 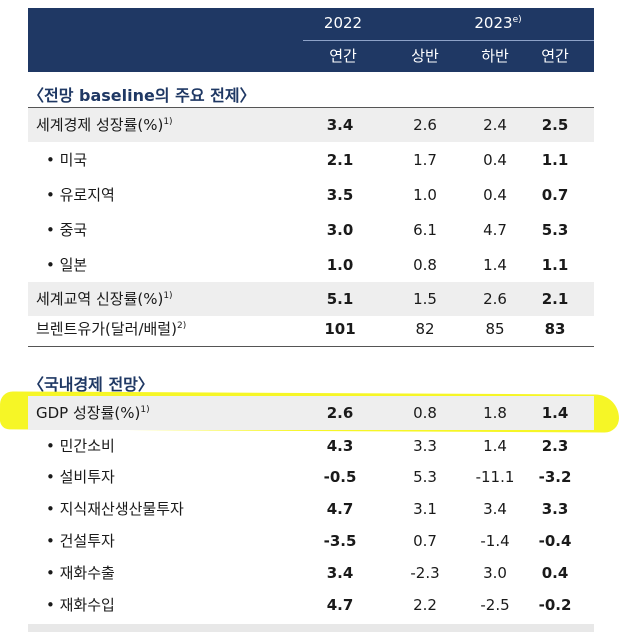 What do you see at coordinates (498, 23) in the screenshot?
I see `year-2023-header: 2023e)` at bounding box center [498, 23].